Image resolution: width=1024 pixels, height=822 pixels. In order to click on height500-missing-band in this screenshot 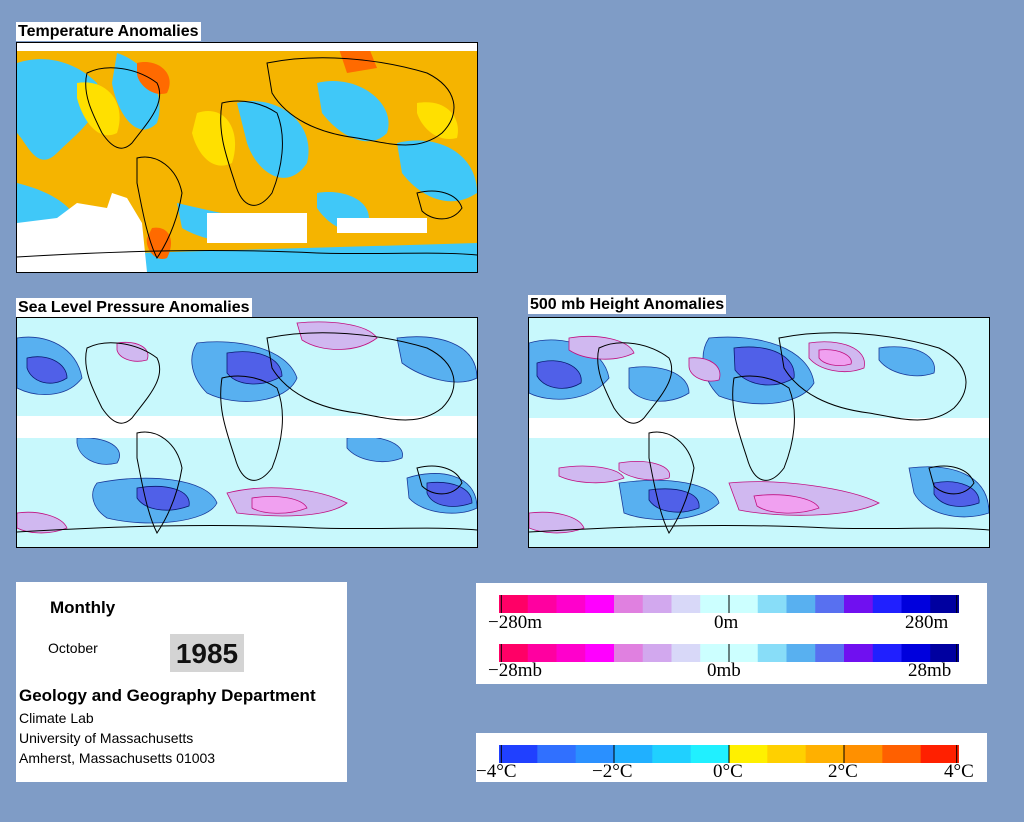, I will do `click(759, 428)`.